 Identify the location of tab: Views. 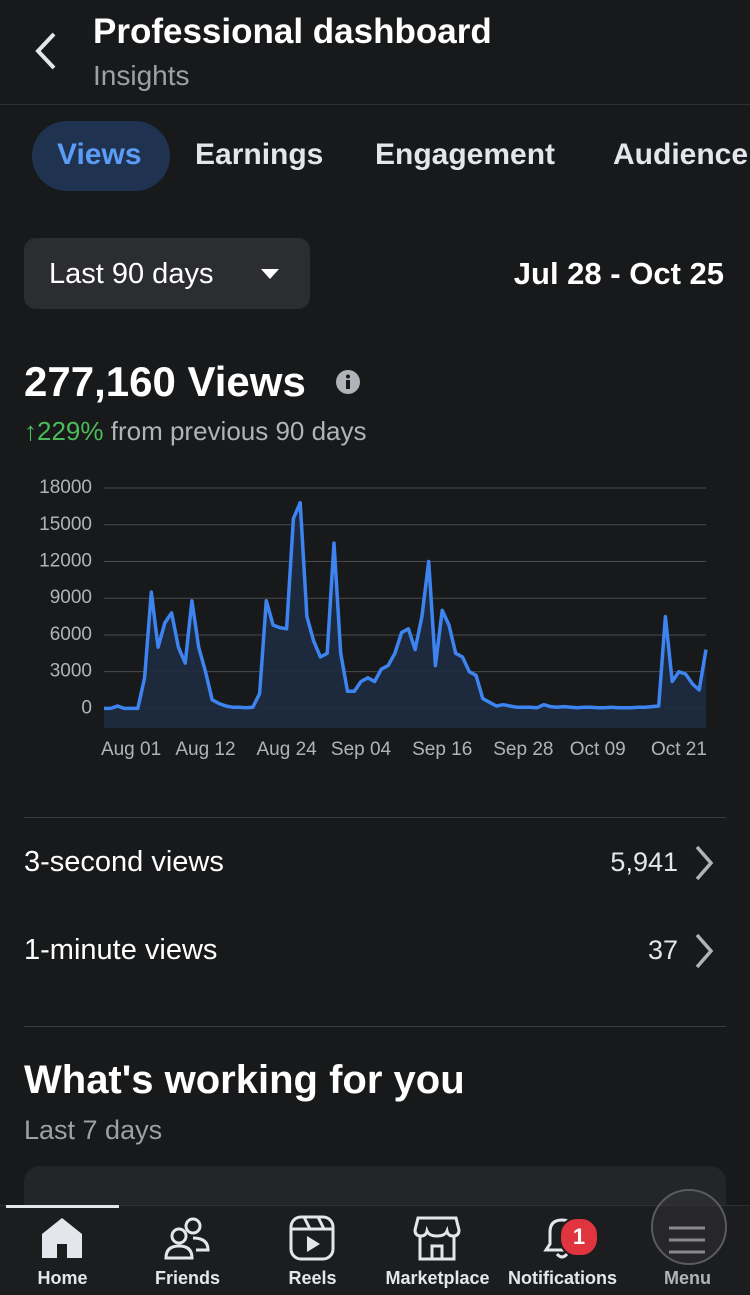
(99, 154).